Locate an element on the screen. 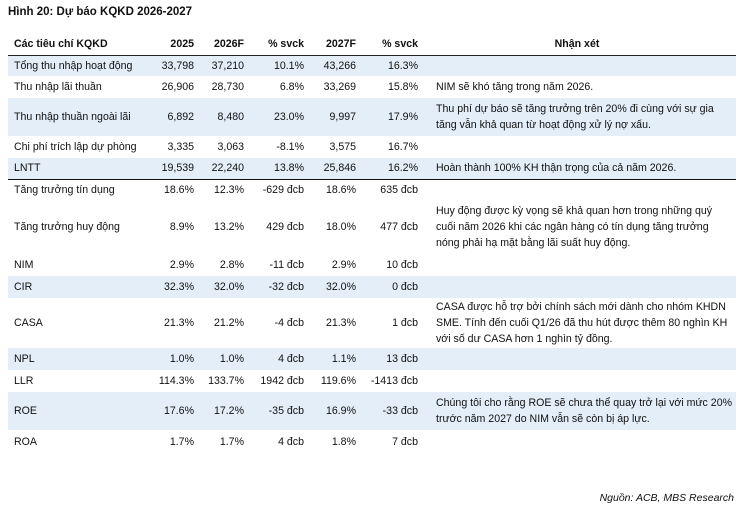 Image resolution: width=744 pixels, height=513 pixels. value-2025-cell: 33,798 is located at coordinates (177, 65).